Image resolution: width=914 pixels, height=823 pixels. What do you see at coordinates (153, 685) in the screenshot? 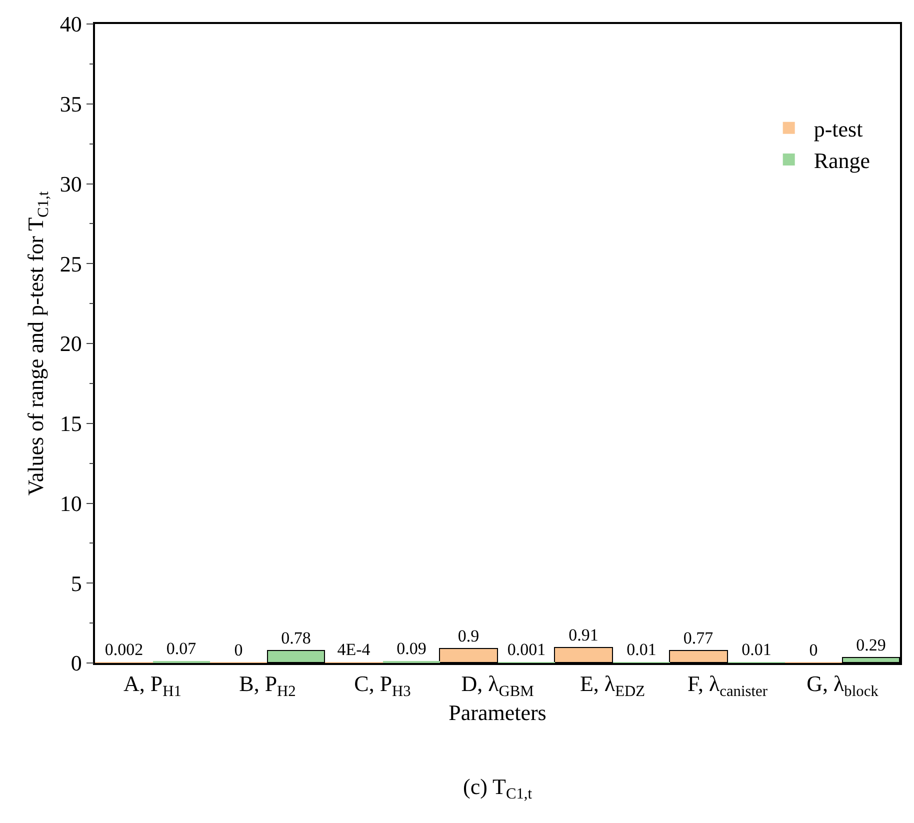
I see `x-tick-label: A, P$_{H1}$` at bounding box center [153, 685].